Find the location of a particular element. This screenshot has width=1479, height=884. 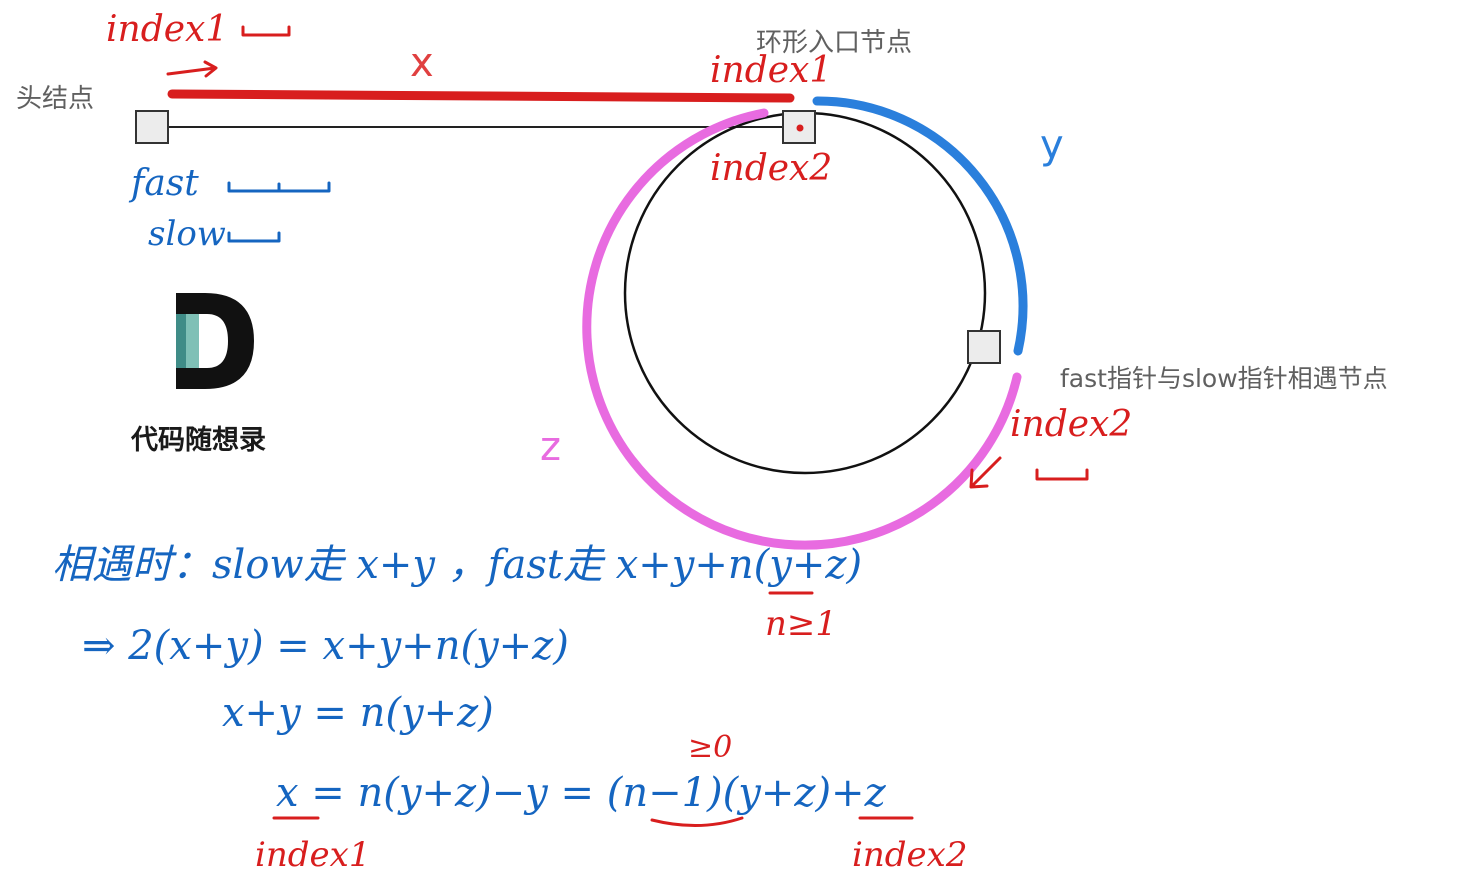

z-index2-label: index2 is located at coordinates (909, 855).